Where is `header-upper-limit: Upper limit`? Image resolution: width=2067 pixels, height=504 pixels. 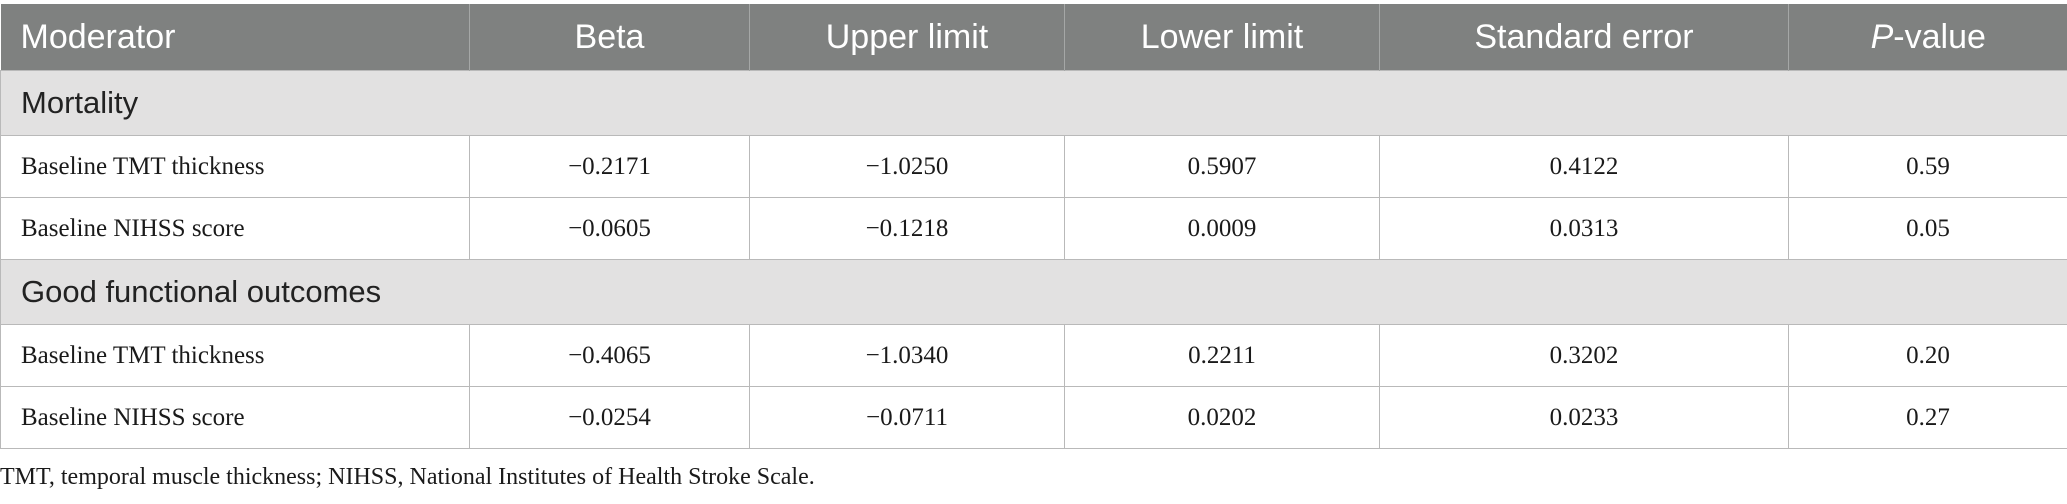
header-upper-limit: Upper limit is located at coordinates (907, 37).